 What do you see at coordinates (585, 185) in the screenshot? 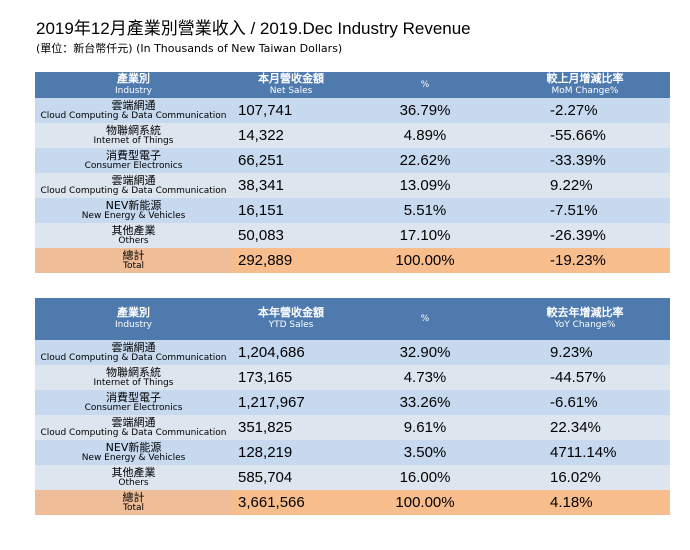
I see `change-cell: 9.22%` at bounding box center [585, 185].